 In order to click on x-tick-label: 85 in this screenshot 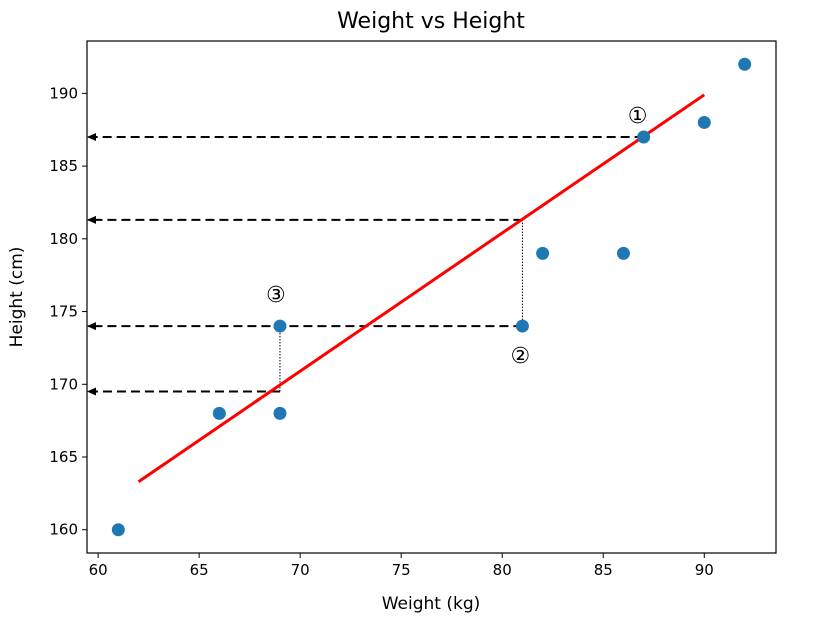, I will do `click(603, 570)`.